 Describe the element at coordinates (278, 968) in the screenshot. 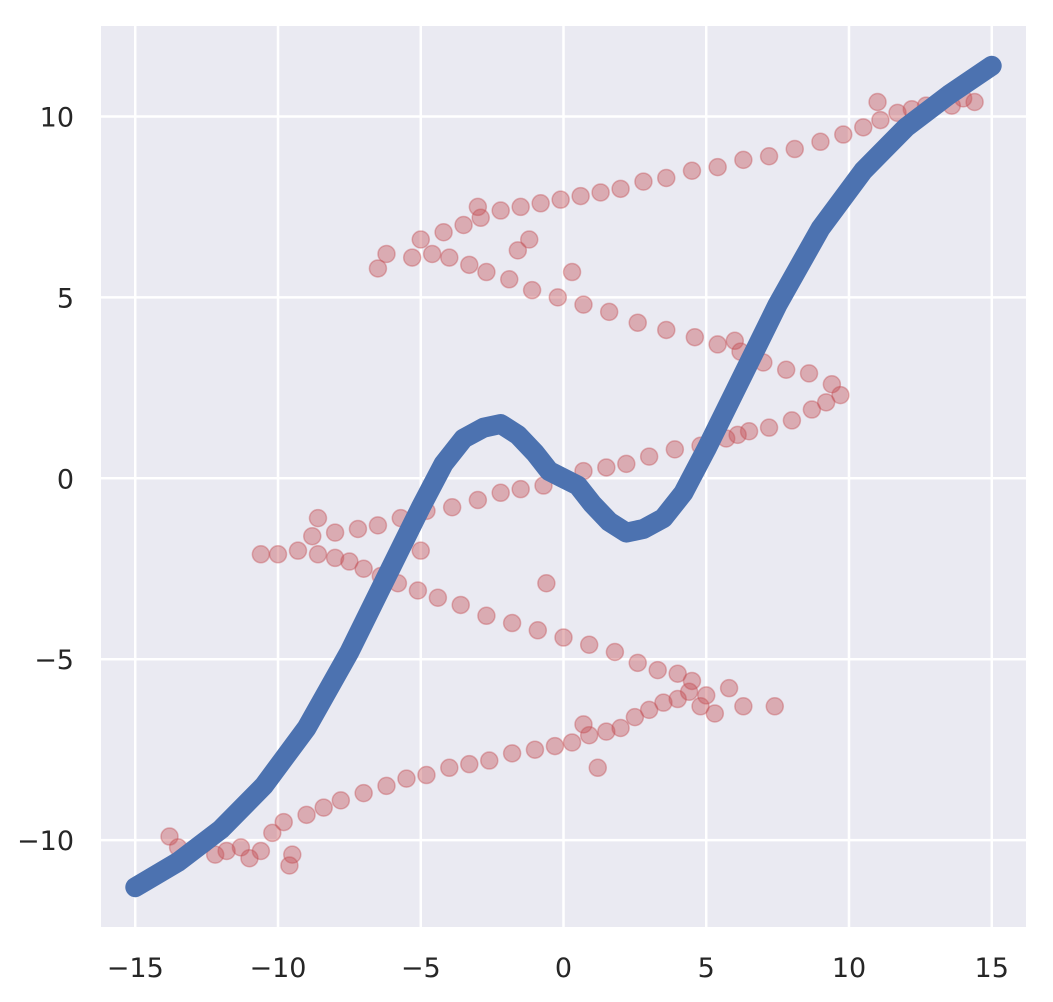

I see `x-tick-label: −10` at that location.